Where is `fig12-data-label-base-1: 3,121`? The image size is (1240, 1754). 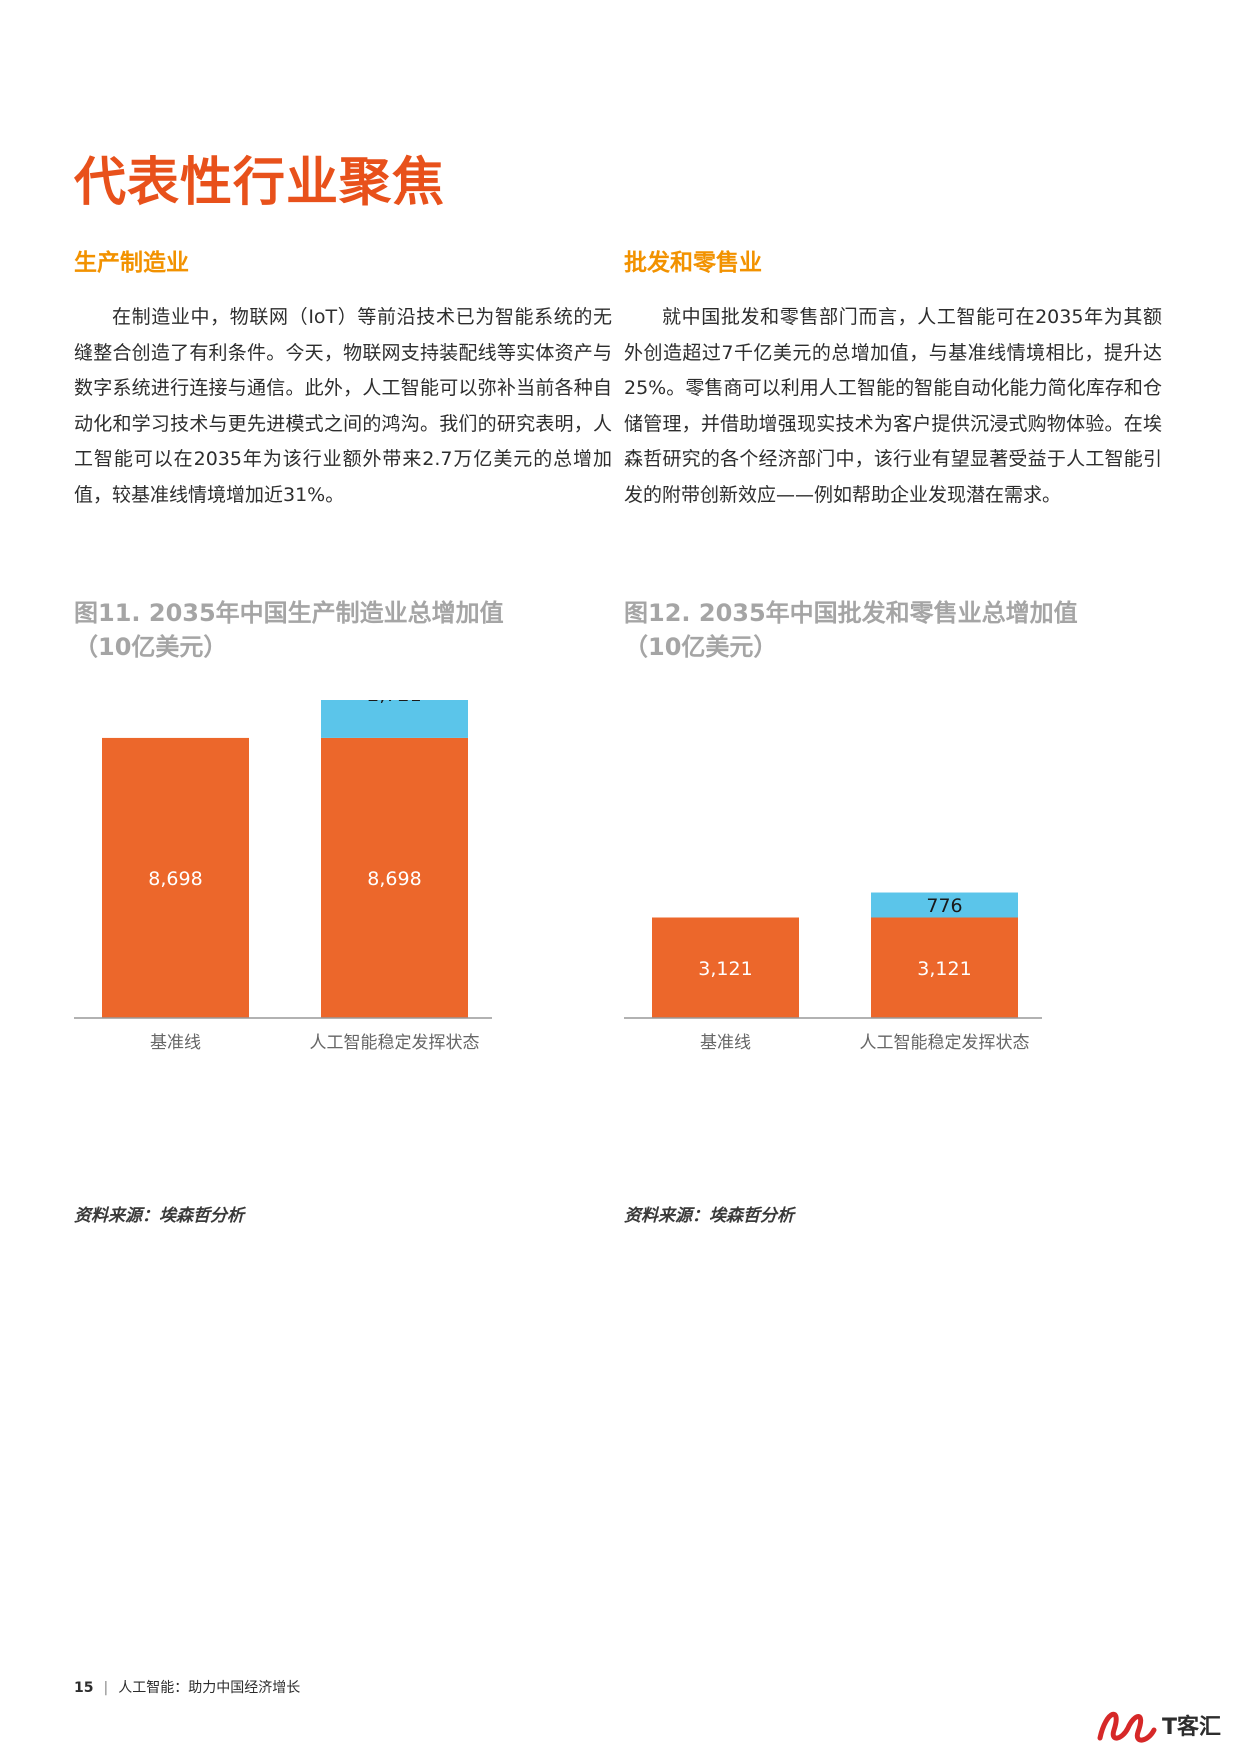 fig12-data-label-base-1: 3,121 is located at coordinates (725, 969).